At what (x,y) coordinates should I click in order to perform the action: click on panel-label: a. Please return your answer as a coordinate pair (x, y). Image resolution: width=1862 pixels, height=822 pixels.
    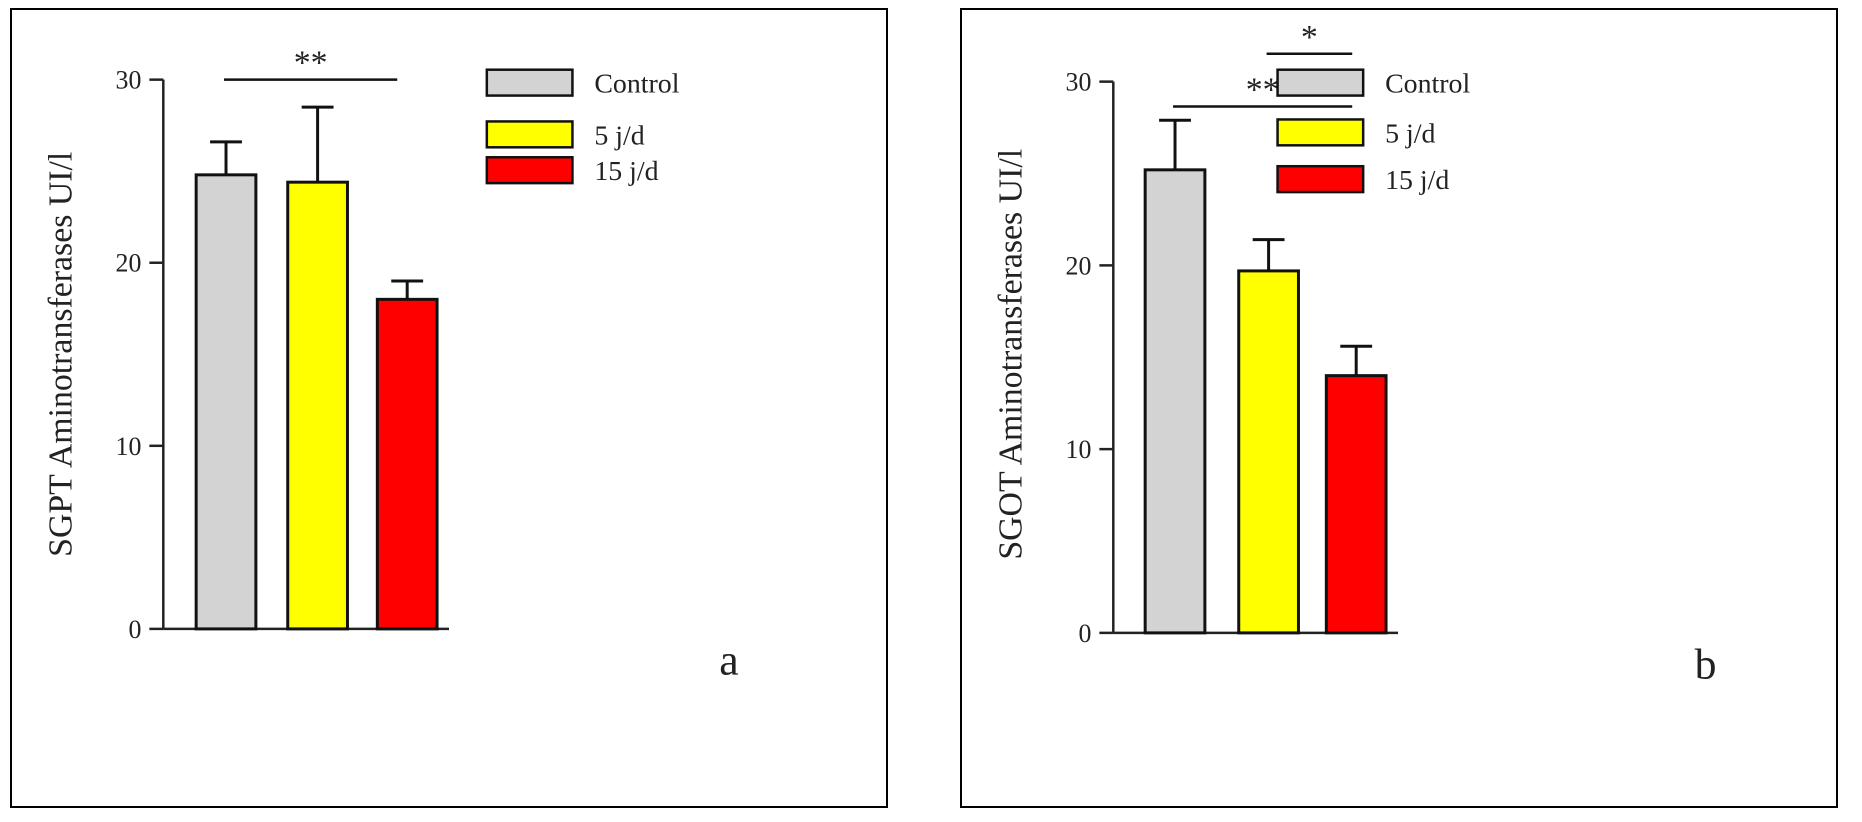
    Looking at the image, I should click on (728, 661).